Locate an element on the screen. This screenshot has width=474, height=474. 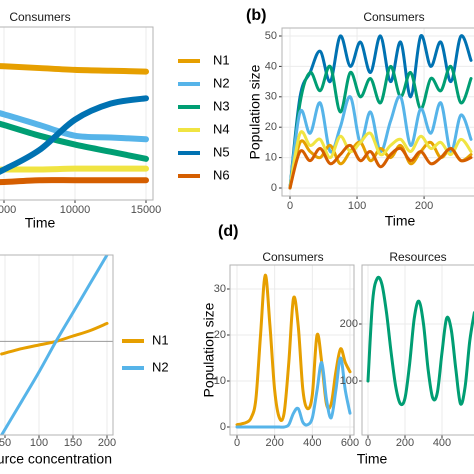
x-tick-label: 150 is located at coordinates (73, 443).